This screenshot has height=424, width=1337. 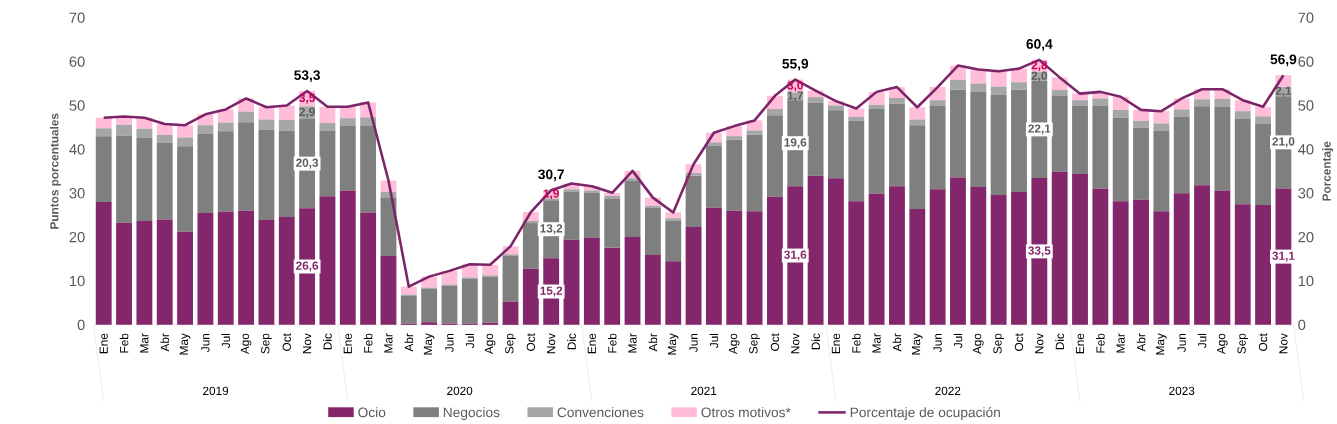 What do you see at coordinates (795, 64) in the screenshot?
I see `data-label: 55,9` at bounding box center [795, 64].